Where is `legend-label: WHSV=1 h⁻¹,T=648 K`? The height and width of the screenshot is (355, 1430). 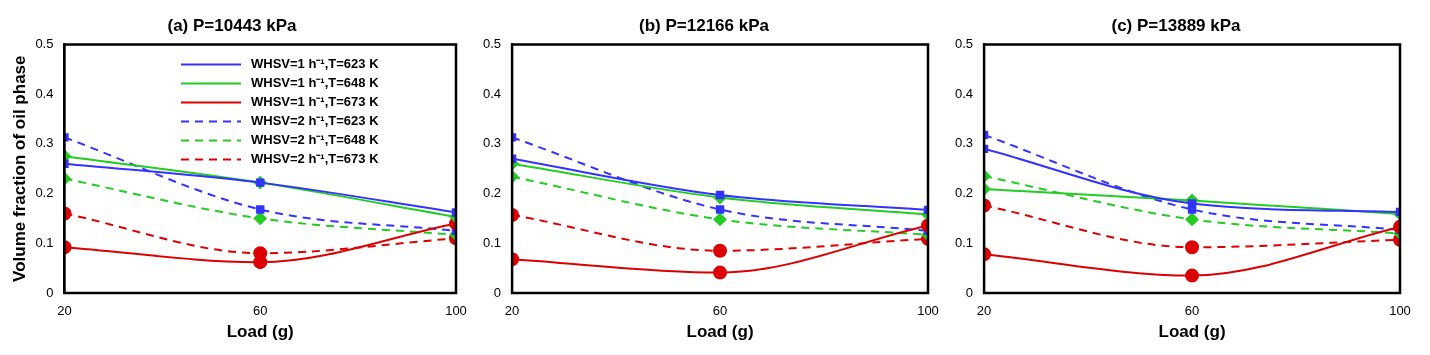 legend-label: WHSV=1 h⁻¹,T=648 K is located at coordinates (315, 82).